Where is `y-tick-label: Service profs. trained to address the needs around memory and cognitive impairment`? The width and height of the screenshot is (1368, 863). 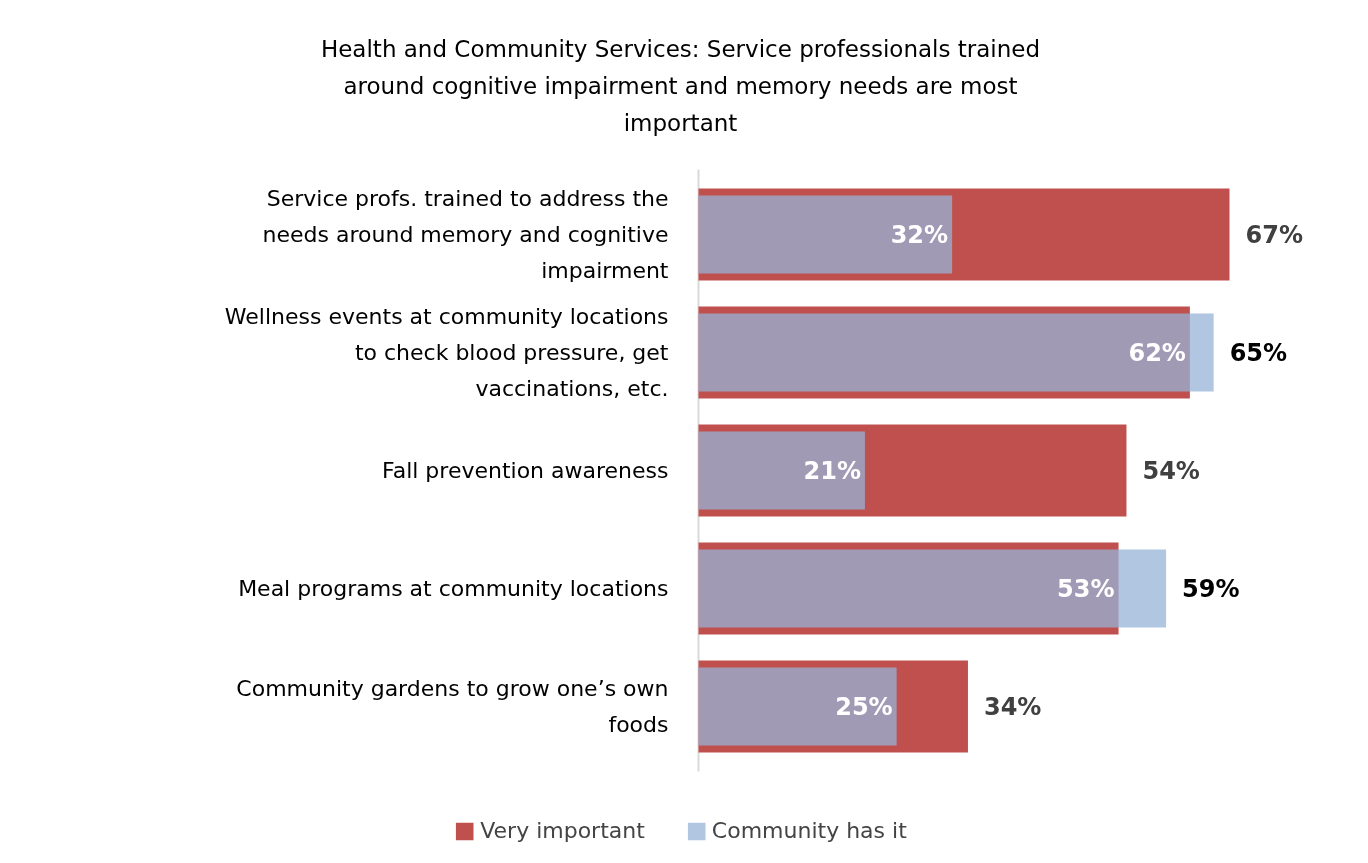
y-tick-label: Service profs. trained to address the needs around memory and cognitive impairment is located at coordinates (465, 234).